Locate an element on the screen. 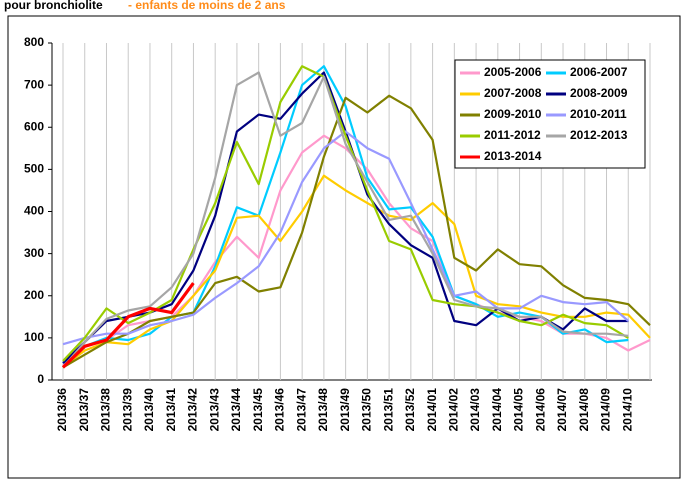 The width and height of the screenshot is (688, 485). y-tick-label: 200 is located at coordinates (34, 295).